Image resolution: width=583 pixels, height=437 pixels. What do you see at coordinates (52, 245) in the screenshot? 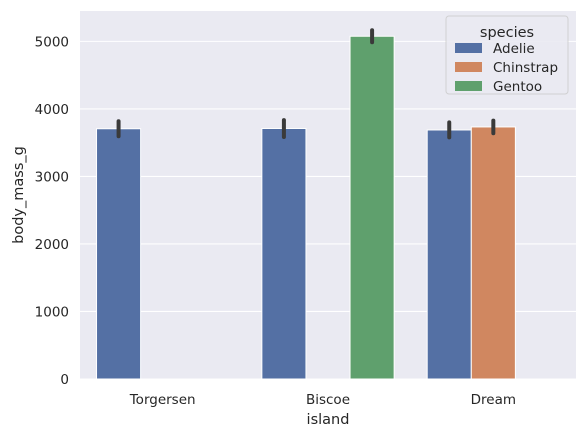
I see `y-tick-label: 2000` at bounding box center [52, 245].